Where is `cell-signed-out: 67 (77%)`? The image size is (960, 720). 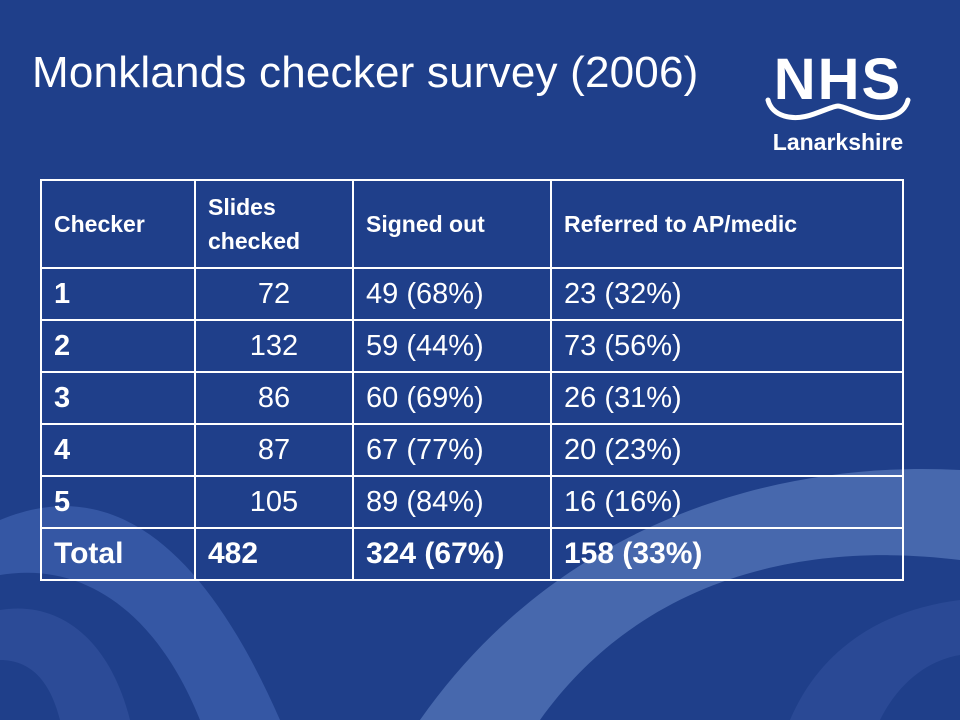 cell-signed-out: 67 (77%) is located at coordinates (452, 450).